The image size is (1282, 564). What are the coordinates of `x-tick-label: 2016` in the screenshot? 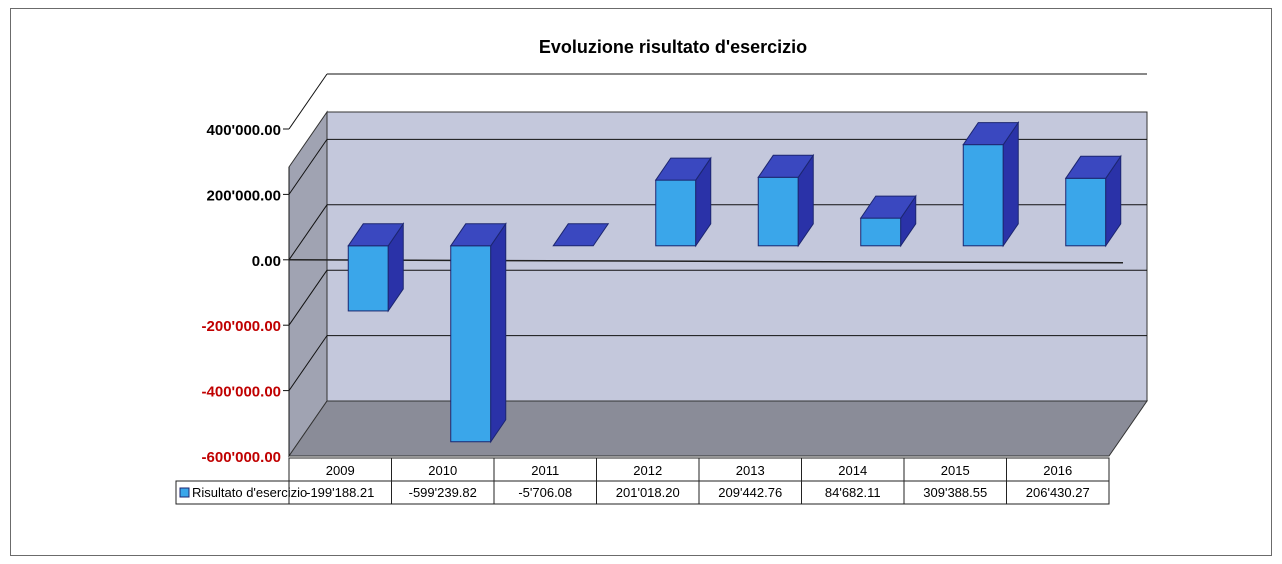 It's located at (1057, 470).